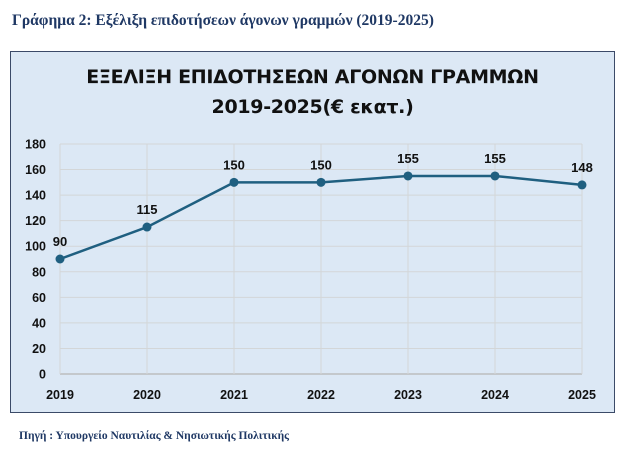 The image size is (636, 462). Describe the element at coordinates (495, 395) in the screenshot. I see `x-tick-label: 2024` at that location.